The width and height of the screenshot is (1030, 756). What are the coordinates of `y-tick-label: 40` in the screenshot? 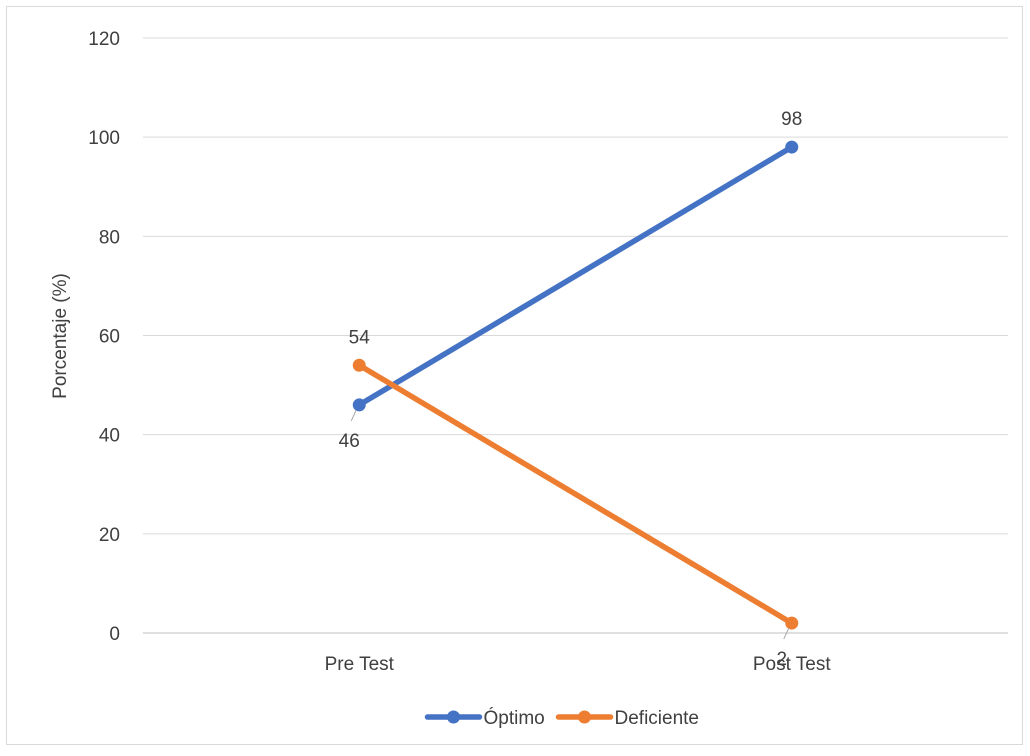 It's located at (109, 436).